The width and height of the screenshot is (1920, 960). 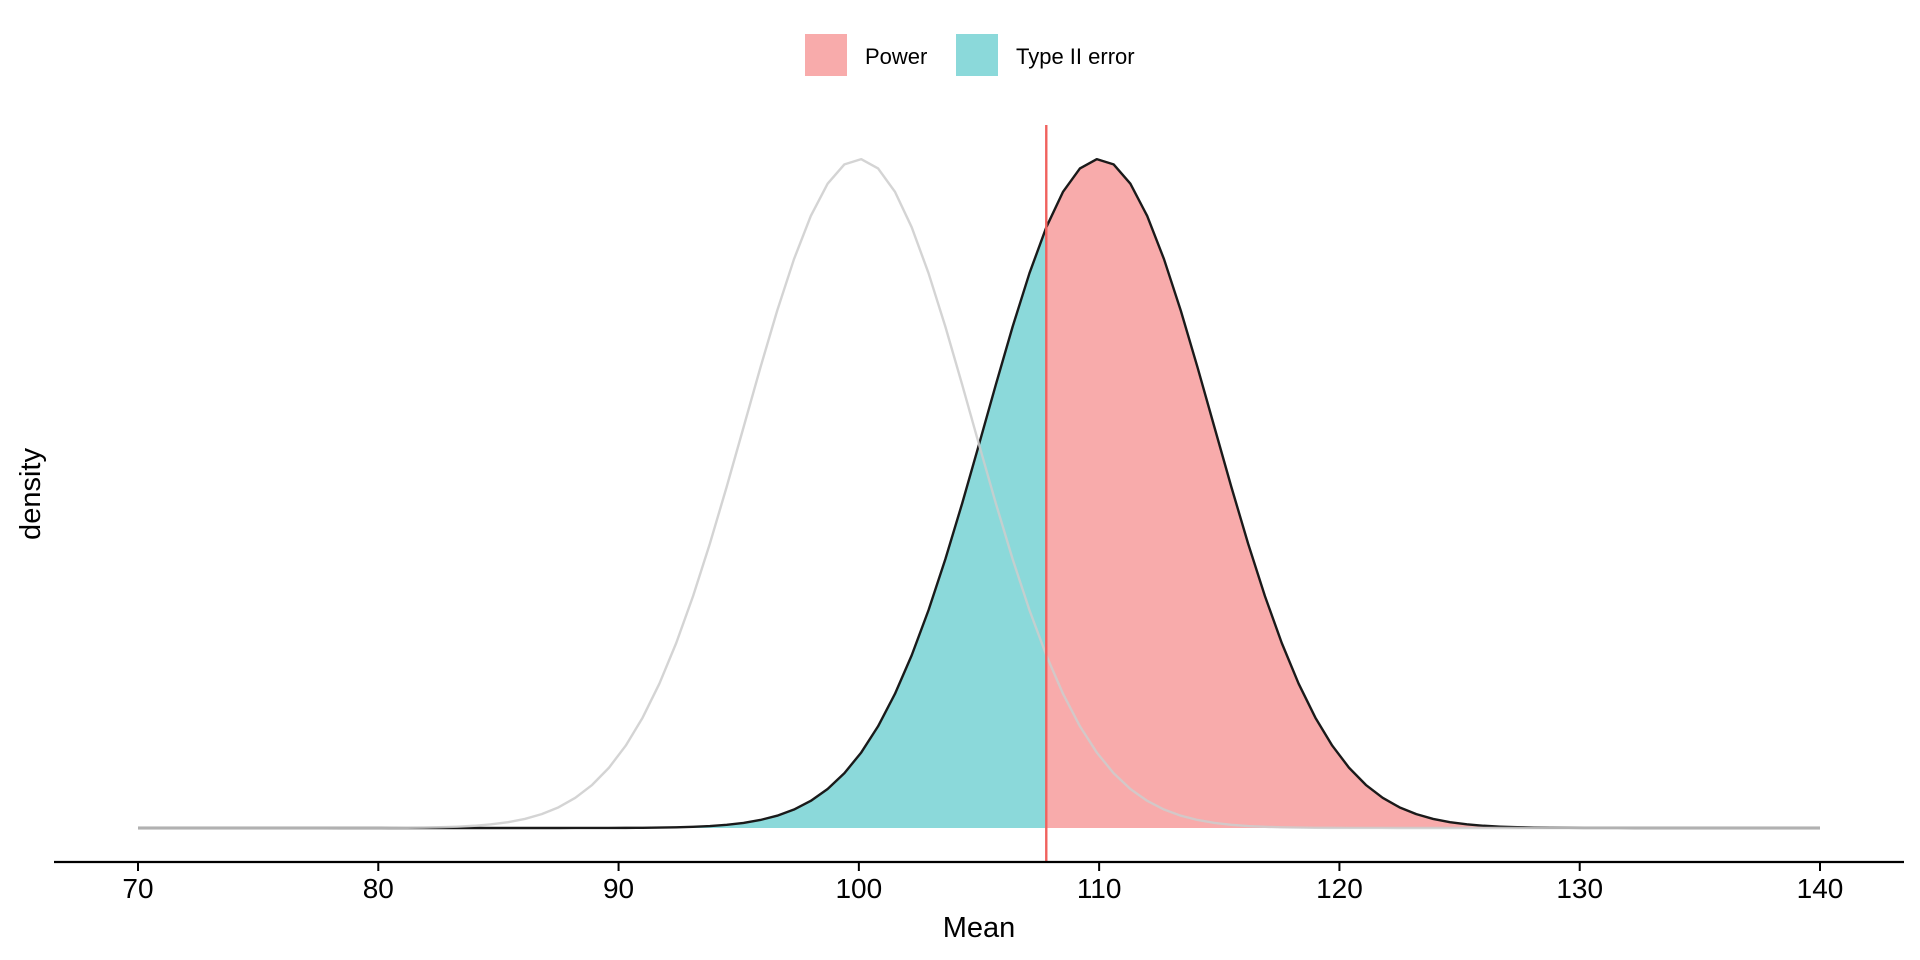 I want to click on x-tick-label-90: 90, so click(x=618, y=888).